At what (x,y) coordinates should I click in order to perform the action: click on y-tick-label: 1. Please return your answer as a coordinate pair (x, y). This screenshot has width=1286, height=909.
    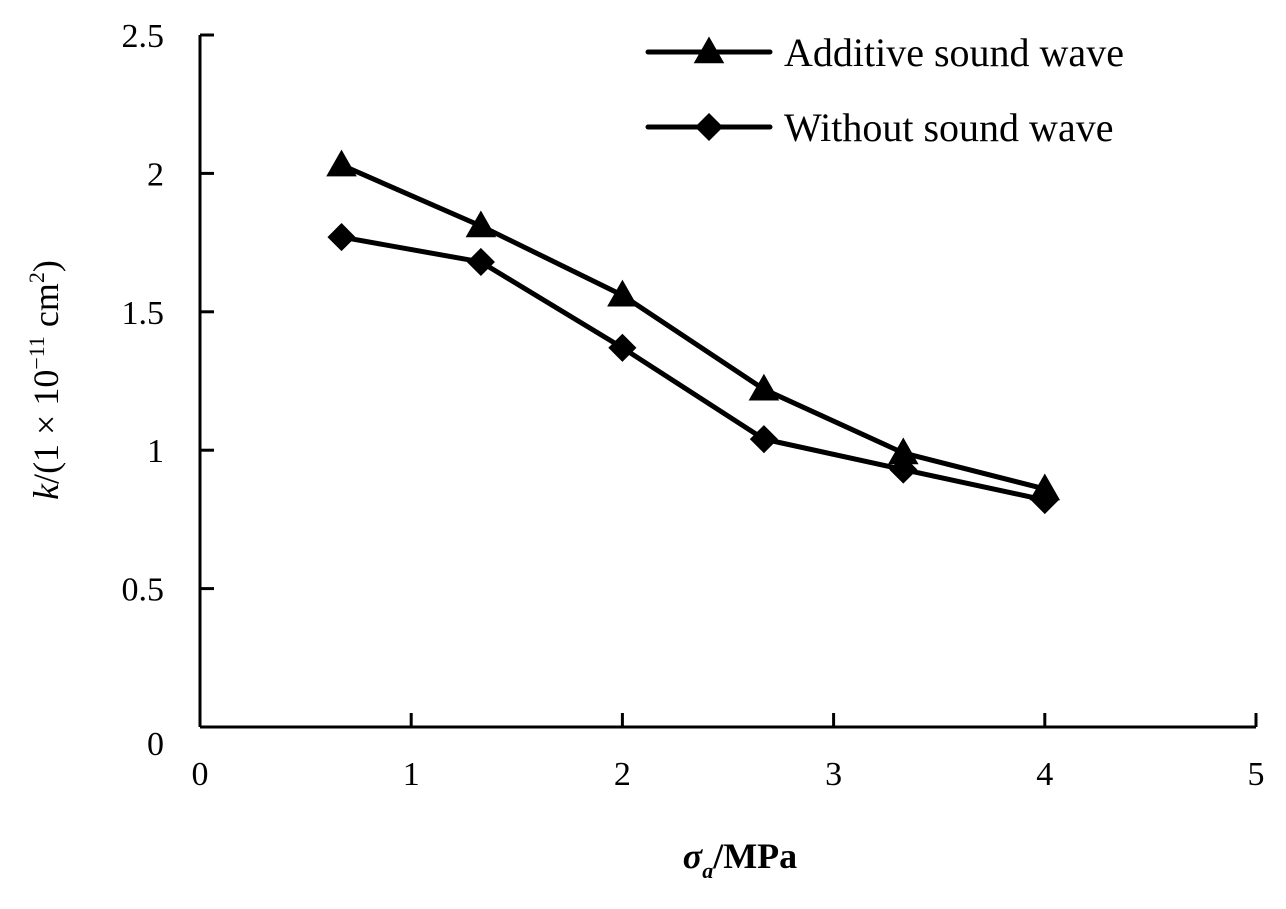
    Looking at the image, I should click on (155, 451).